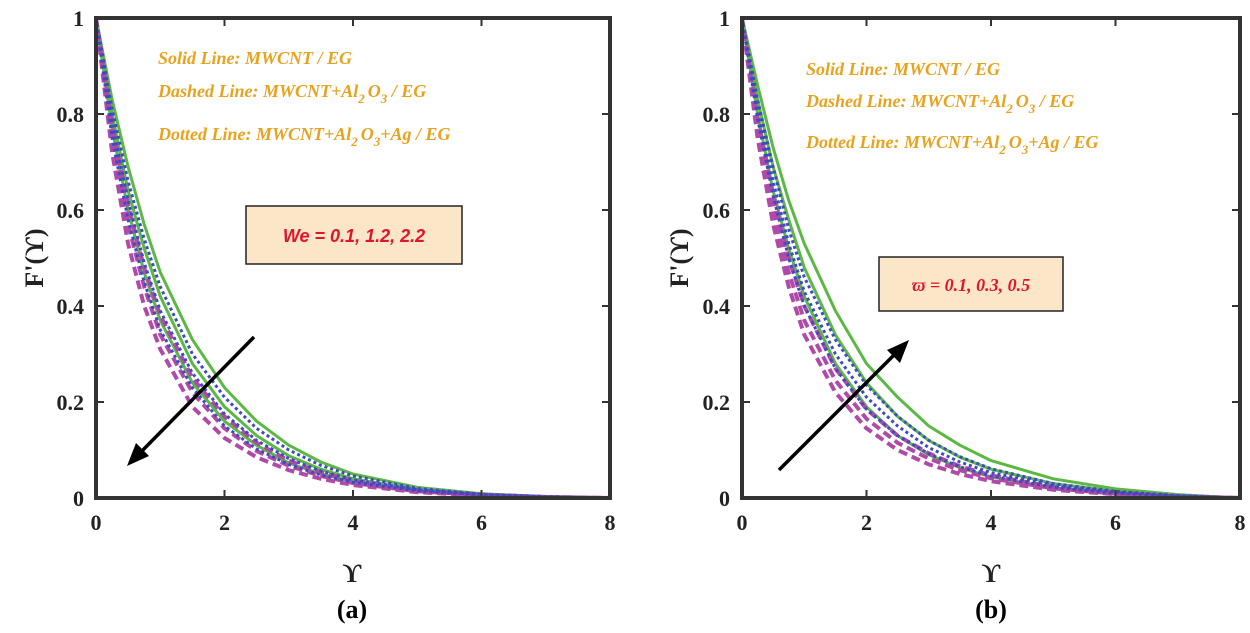 This screenshot has width=1250, height=633. What do you see at coordinates (939, 103) in the screenshot?
I see `legend-dashed-b: Dashed Line: MWCNT+Al2 O3 / EG` at bounding box center [939, 103].